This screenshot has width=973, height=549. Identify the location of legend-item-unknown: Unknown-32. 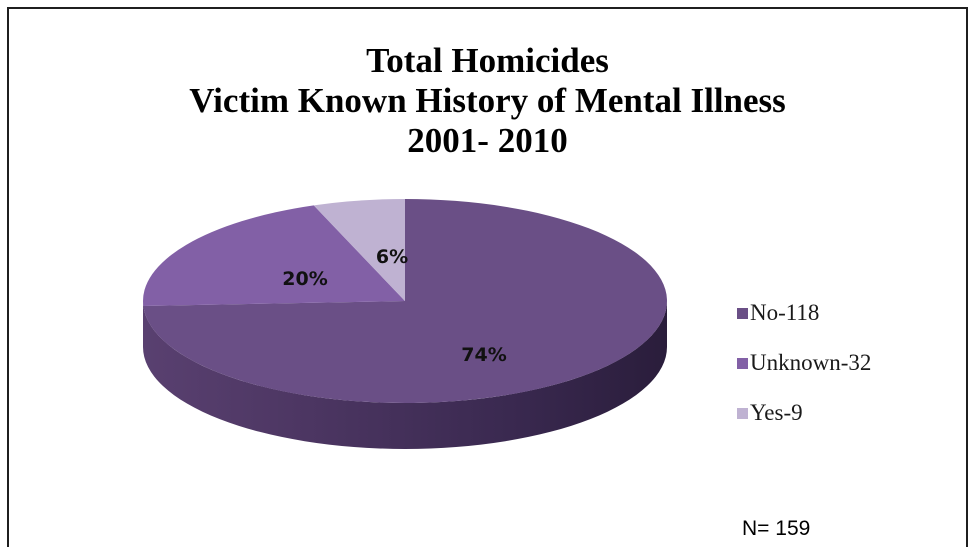
(804, 363).